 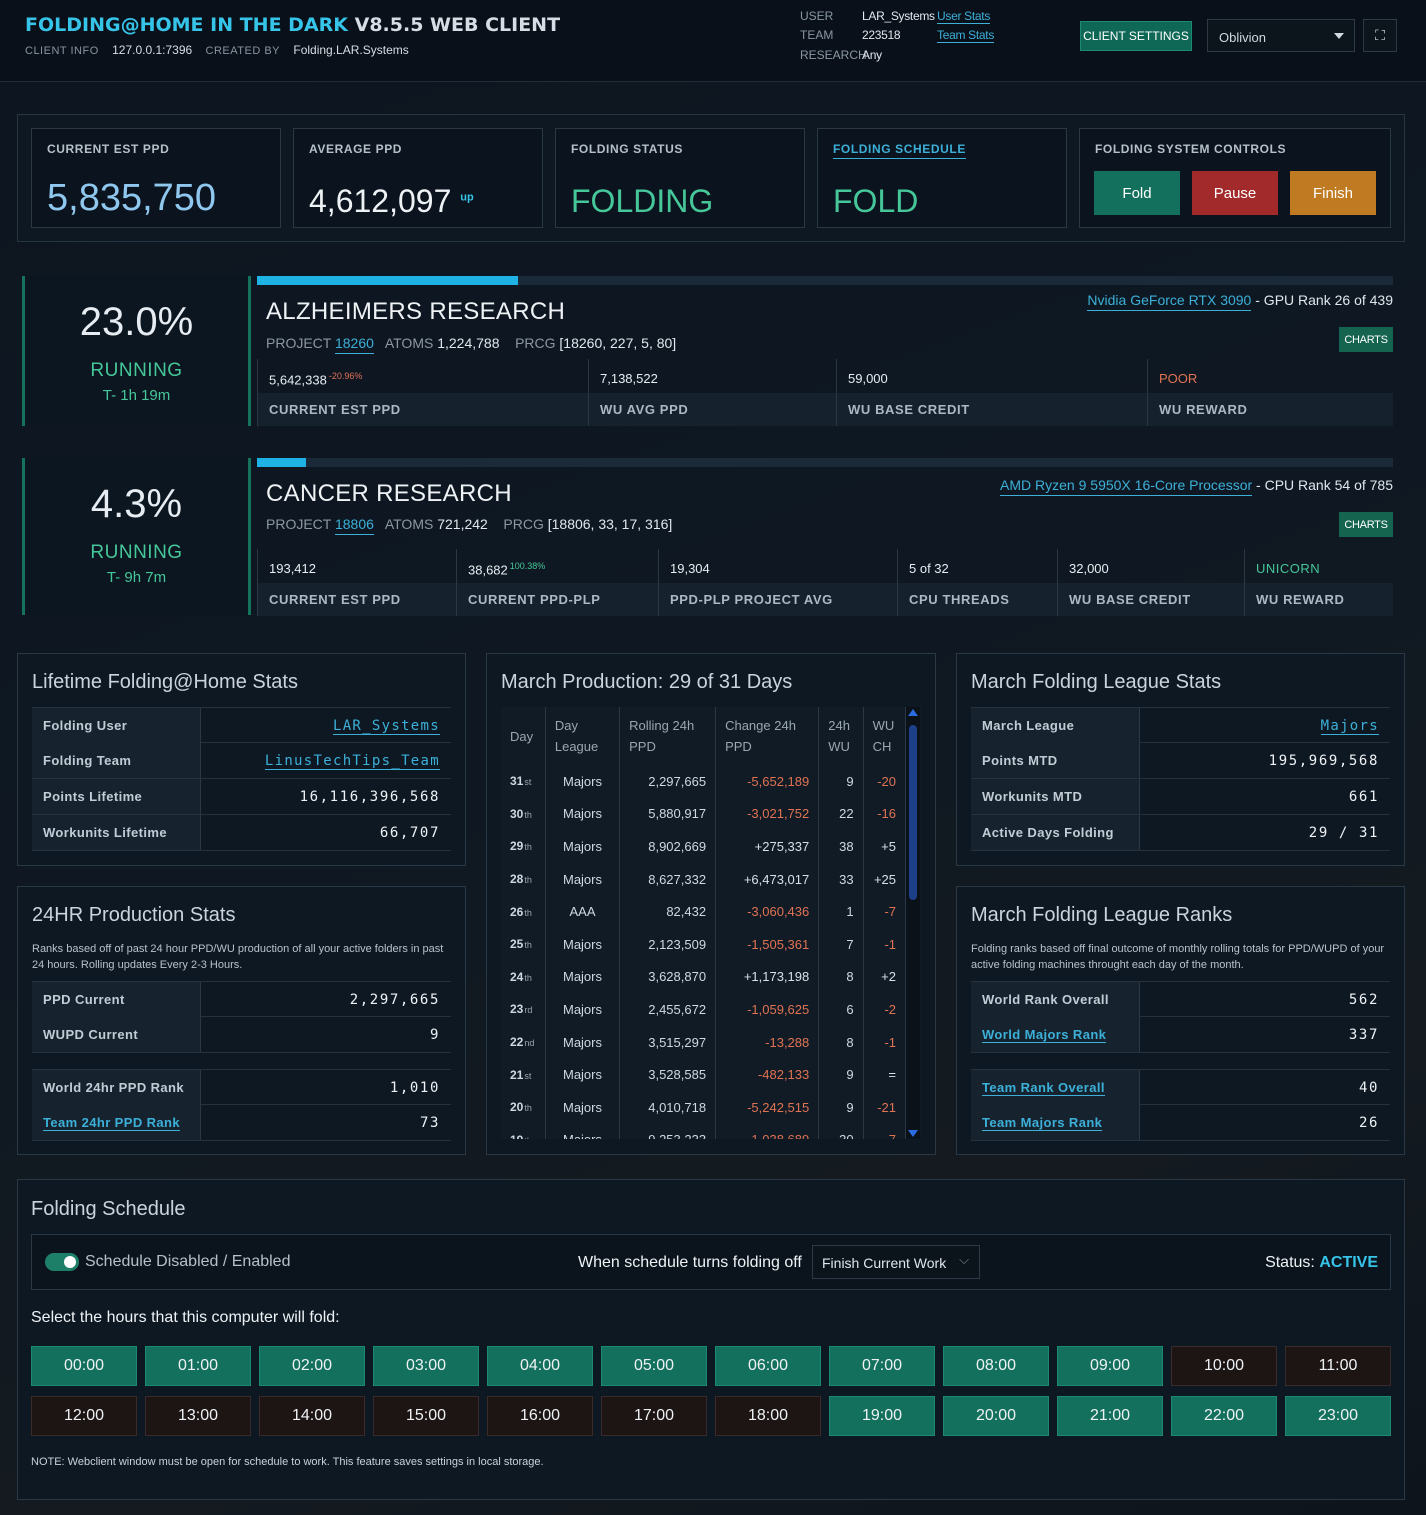 I want to click on team-majors-rank-link: Team Majors Rank, so click(x=1042, y=1123).